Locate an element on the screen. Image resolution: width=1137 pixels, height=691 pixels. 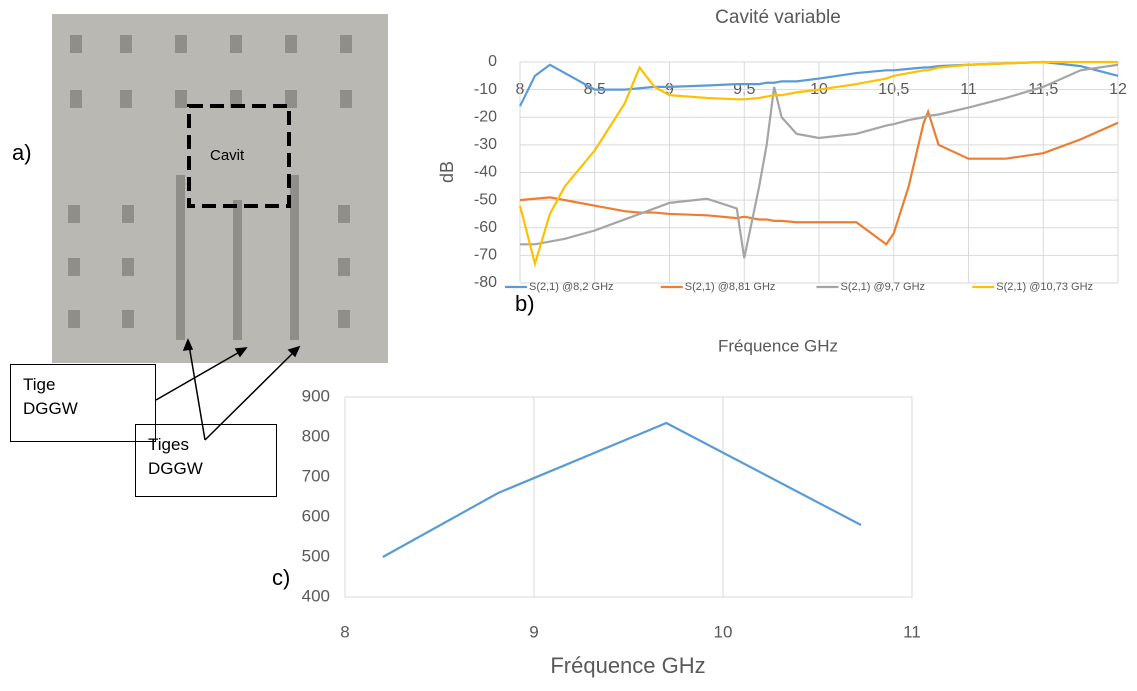
arrows is located at coordinates (228, 389).